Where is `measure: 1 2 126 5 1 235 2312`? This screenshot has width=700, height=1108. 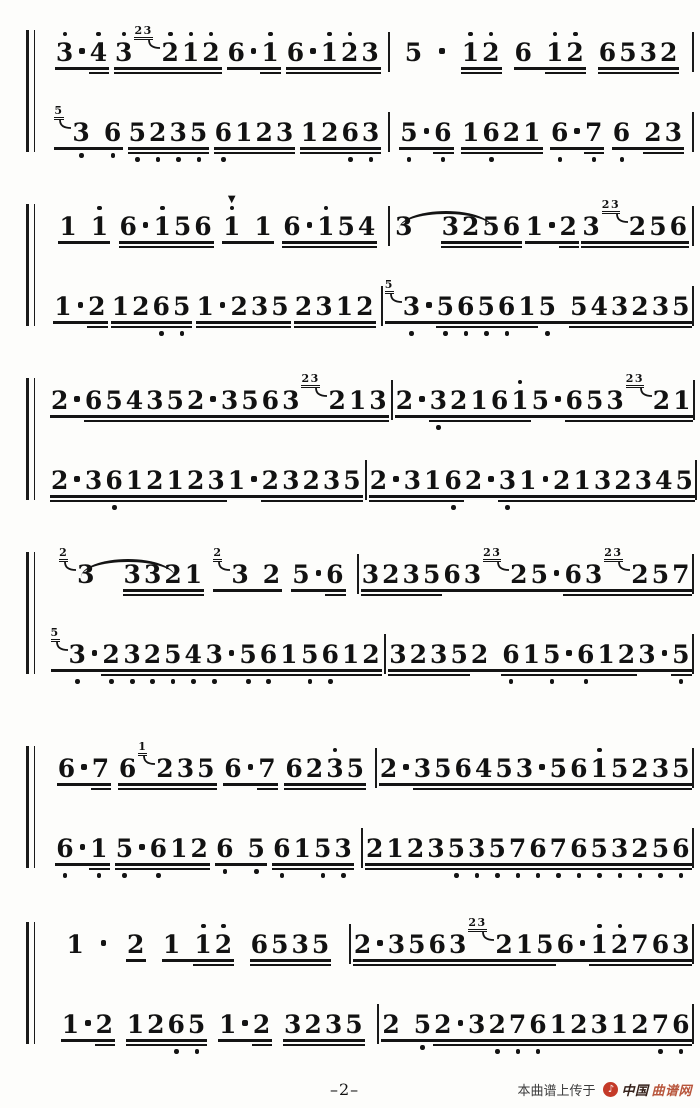
measure: 1 2 126 5 1 235 2312 is located at coordinates (214, 313).